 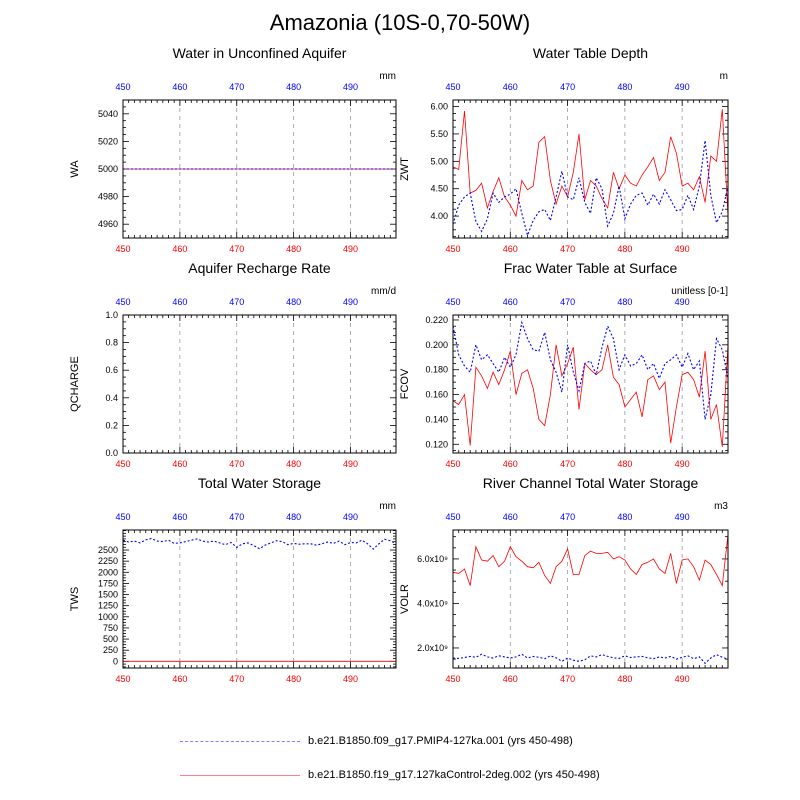 What do you see at coordinates (240, 775) in the screenshot?
I see `legend-swatch-control` at bounding box center [240, 775].